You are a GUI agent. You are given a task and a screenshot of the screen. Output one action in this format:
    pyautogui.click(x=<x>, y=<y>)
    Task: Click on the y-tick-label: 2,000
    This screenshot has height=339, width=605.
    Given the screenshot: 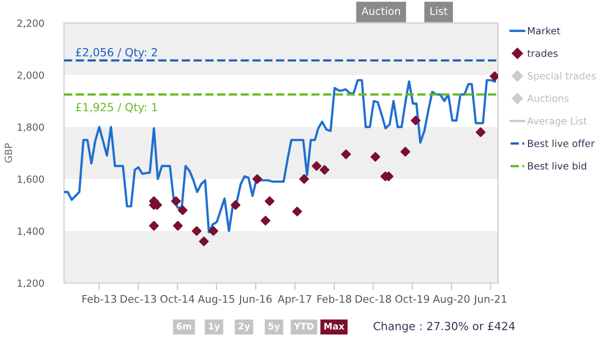 What is the action you would take?
    pyautogui.click(x=30, y=75)
    